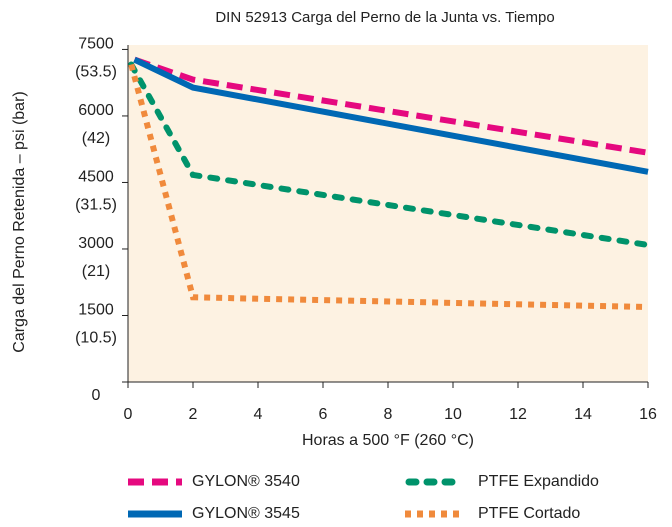 The height and width of the screenshot is (527, 672). What do you see at coordinates (96, 243) in the screenshot?
I see `y-tick-label: 3000` at bounding box center [96, 243].